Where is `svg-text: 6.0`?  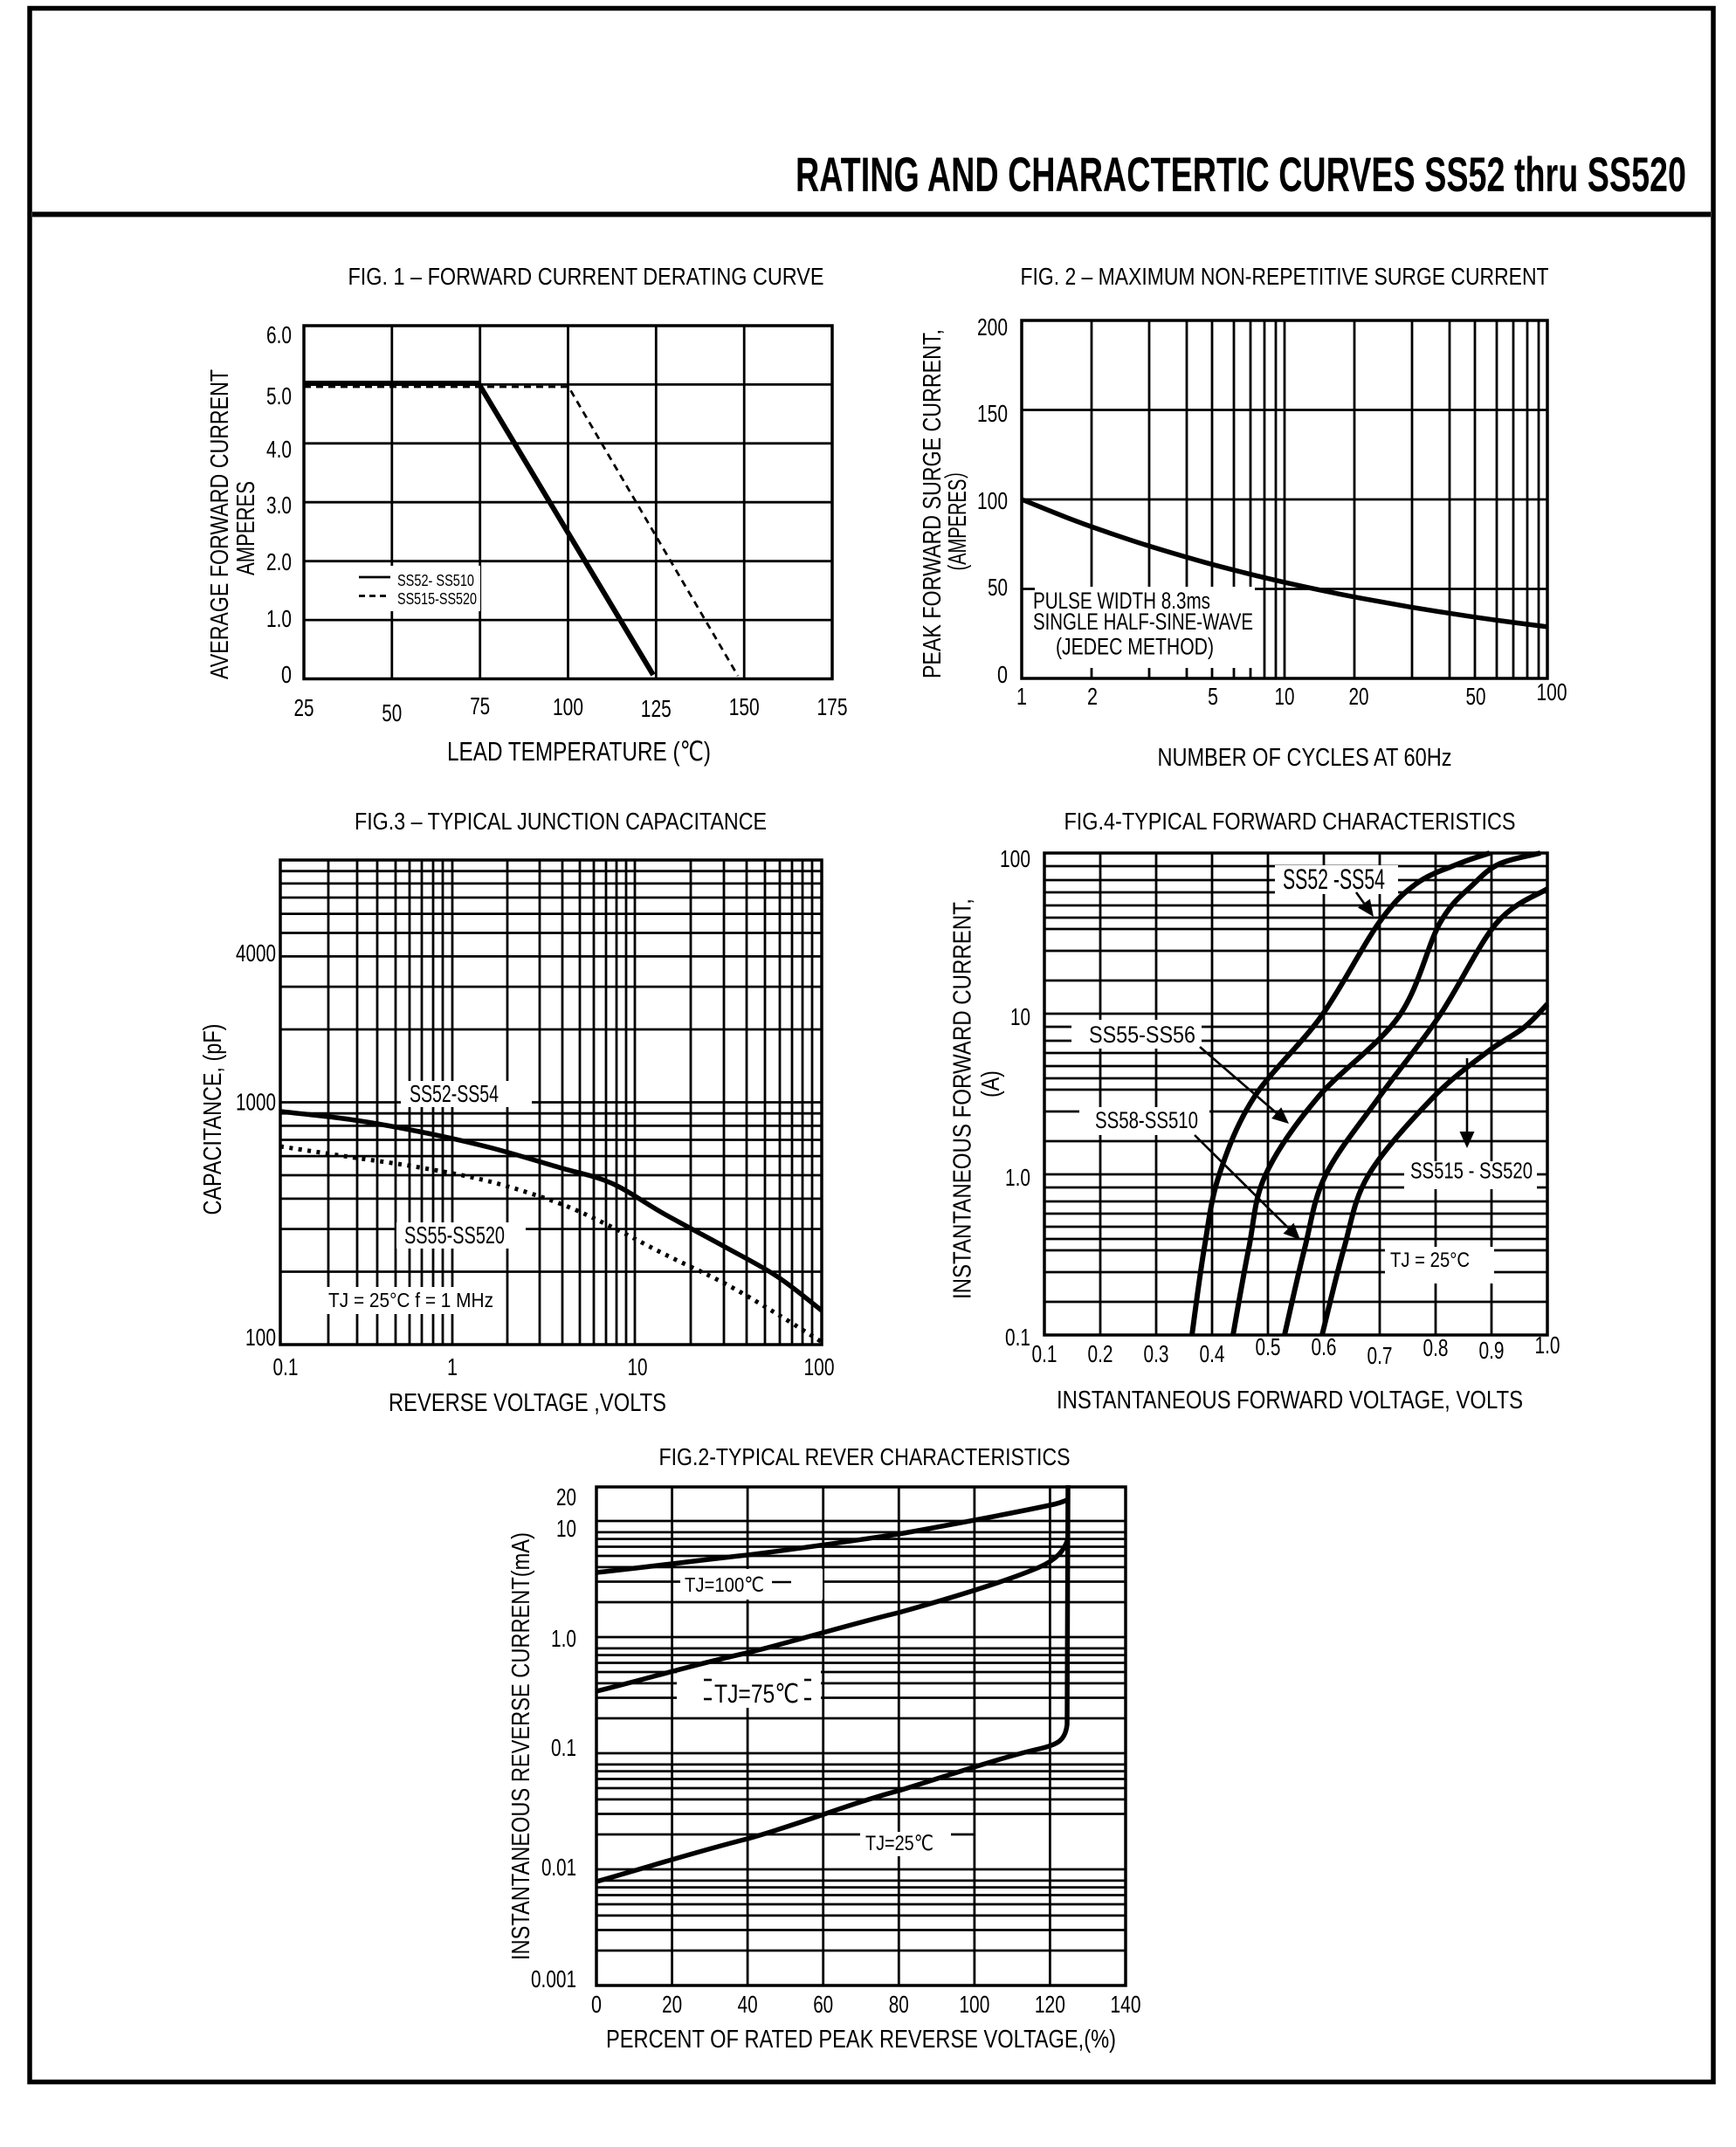
svg-text: 6.0 is located at coordinates (279, 334).